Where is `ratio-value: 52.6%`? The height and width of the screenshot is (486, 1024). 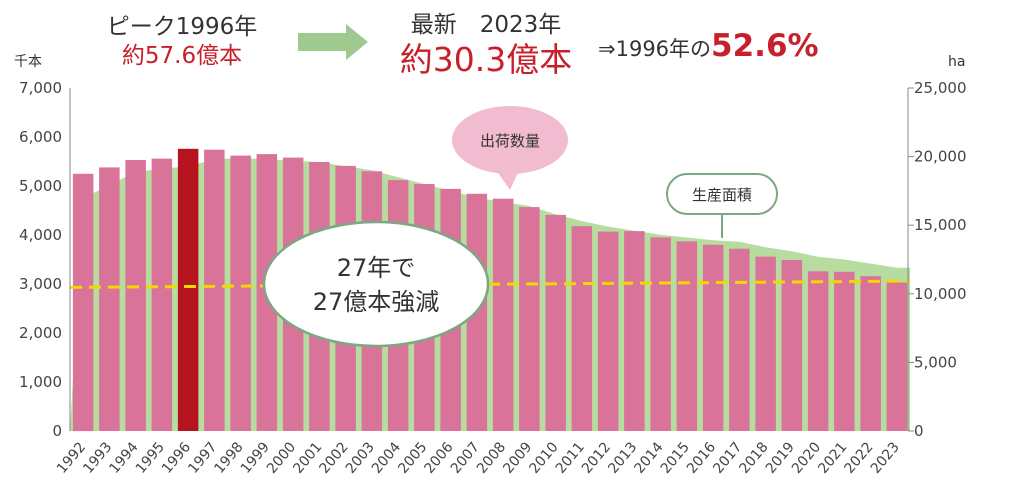
ratio-value: 52.6% is located at coordinates (765, 46).